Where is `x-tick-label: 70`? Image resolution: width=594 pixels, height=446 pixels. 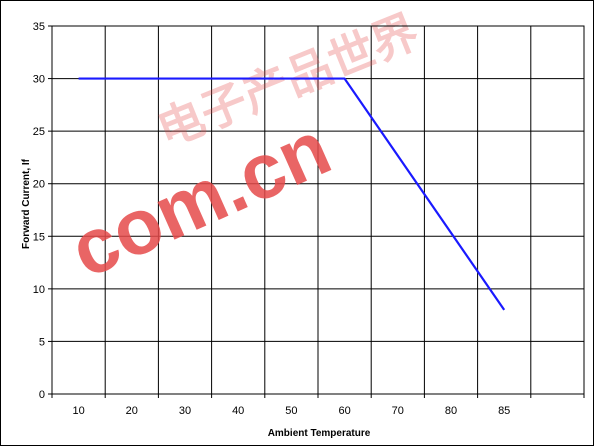 x-tick-label: 70 is located at coordinates (398, 411).